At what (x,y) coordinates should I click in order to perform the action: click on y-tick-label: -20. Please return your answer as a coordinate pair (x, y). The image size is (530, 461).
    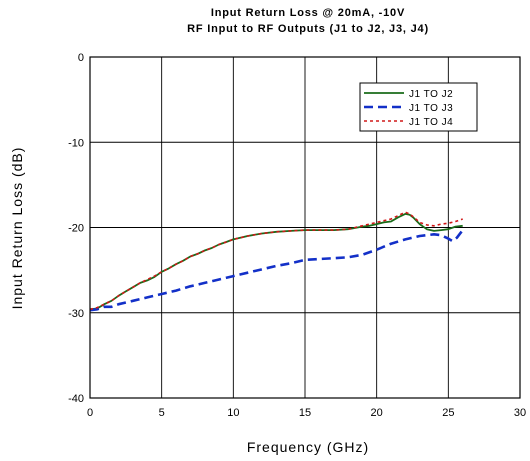
    Looking at the image, I should click on (76, 229).